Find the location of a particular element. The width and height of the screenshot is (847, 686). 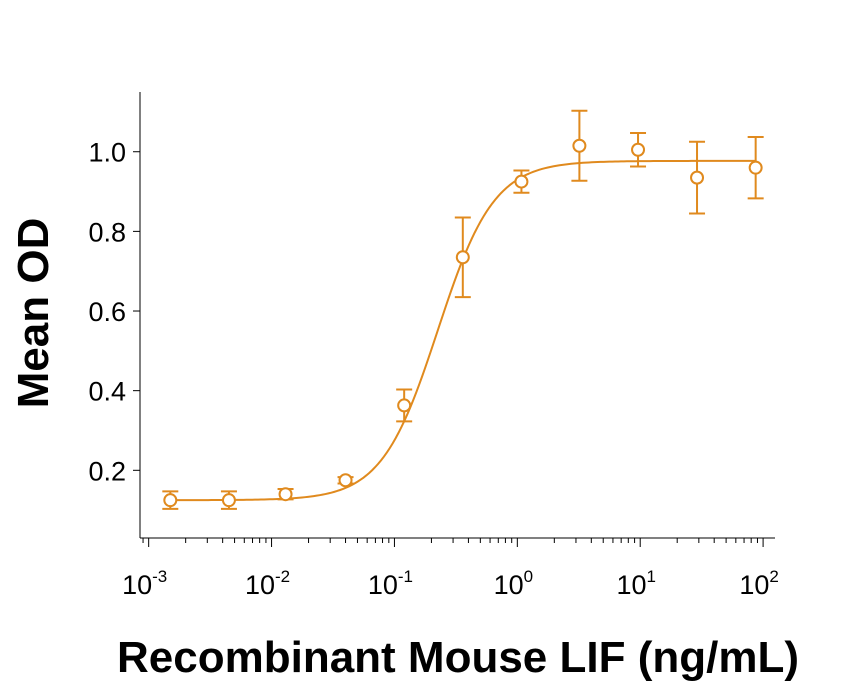

y-tick-label: 0.8 is located at coordinates (107, 232).